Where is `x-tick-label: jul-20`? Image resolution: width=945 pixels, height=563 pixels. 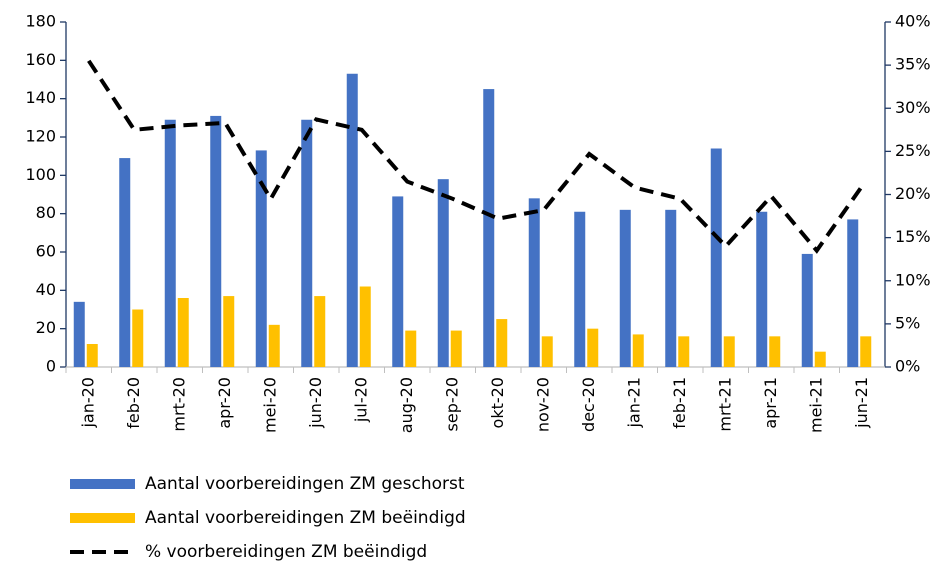 x-tick-label: jul-20 is located at coordinates (360, 400).